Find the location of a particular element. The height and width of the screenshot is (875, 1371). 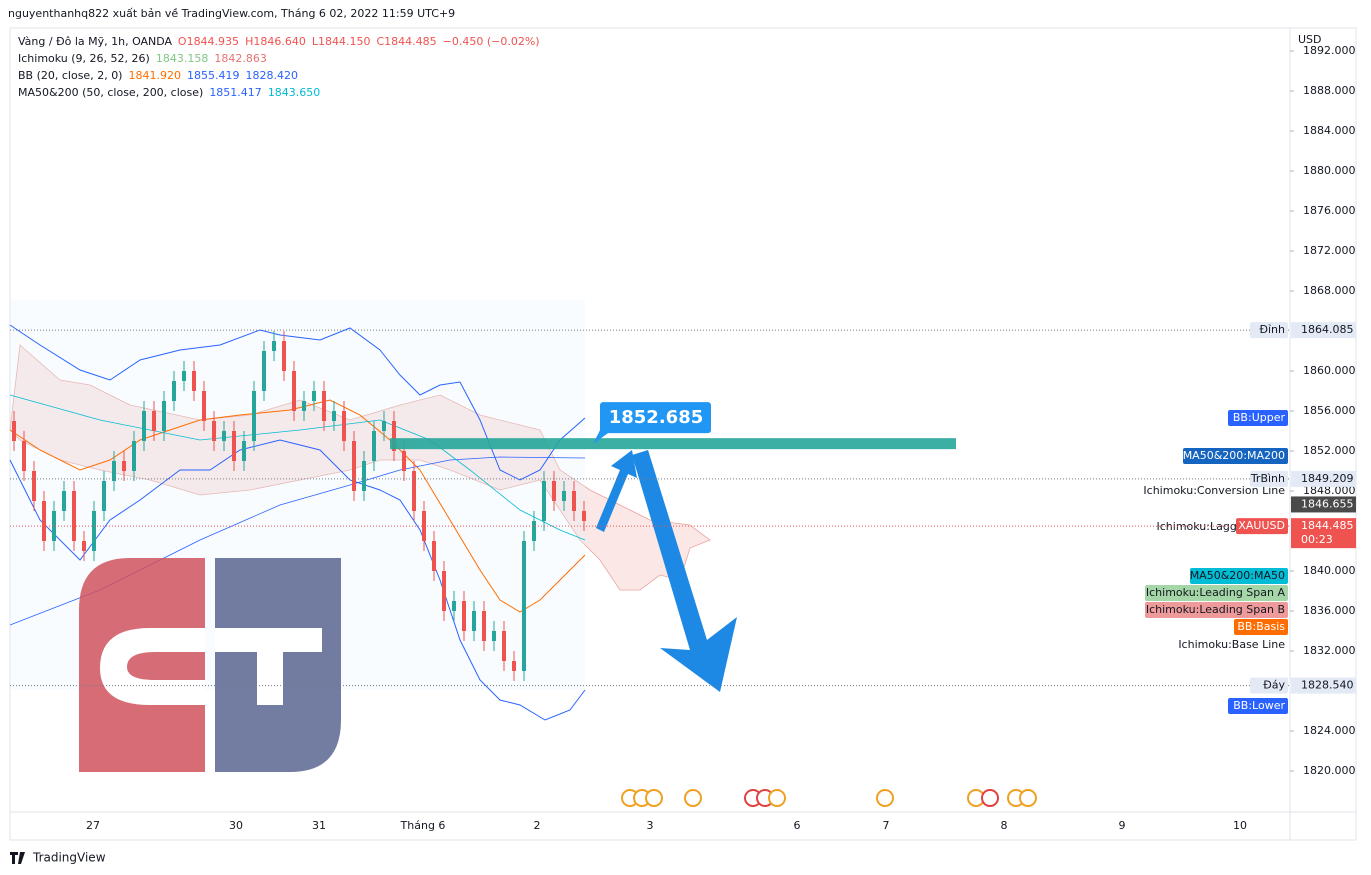

label-conversion: Ichimoku:Conversion Line is located at coordinates (1214, 490).